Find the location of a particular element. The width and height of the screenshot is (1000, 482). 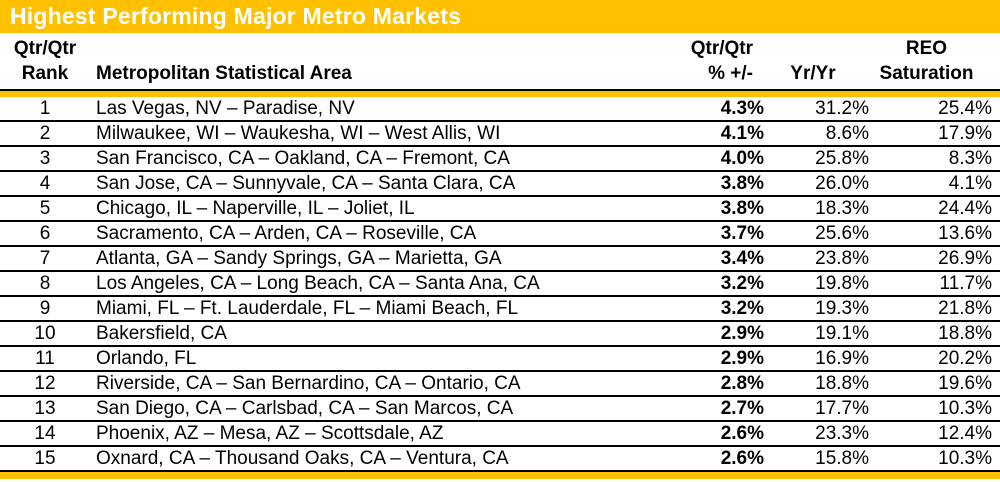

page-title: Highest Performing Major Metro Markets is located at coordinates (236, 16).